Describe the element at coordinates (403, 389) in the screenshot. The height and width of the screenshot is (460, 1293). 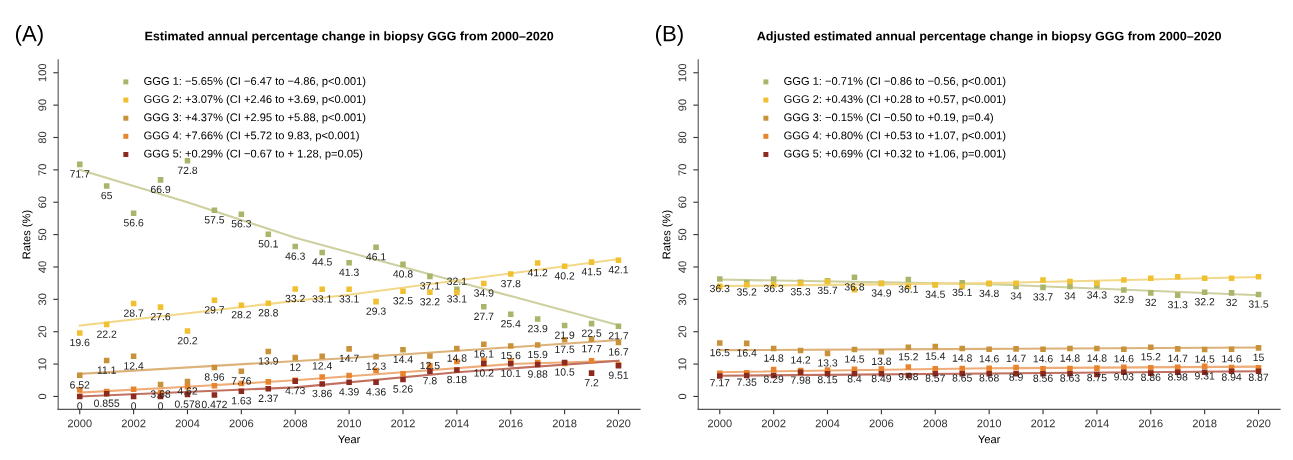
I see `data-label: 5.26` at that location.